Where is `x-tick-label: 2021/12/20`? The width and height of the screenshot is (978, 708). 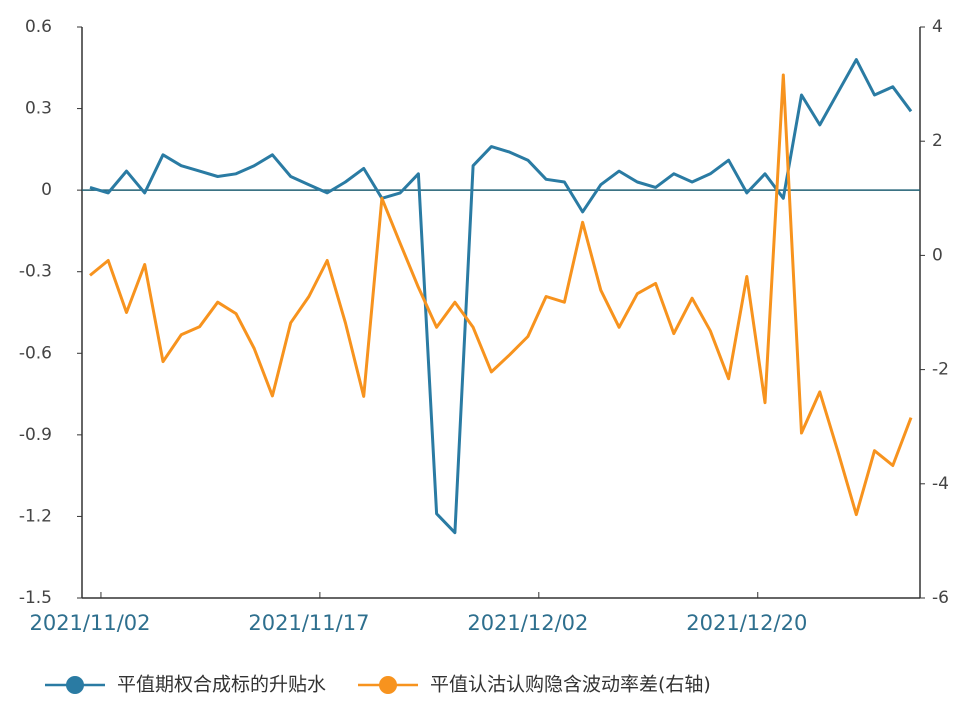 x-tick-label: 2021/12/20 is located at coordinates (746, 623).